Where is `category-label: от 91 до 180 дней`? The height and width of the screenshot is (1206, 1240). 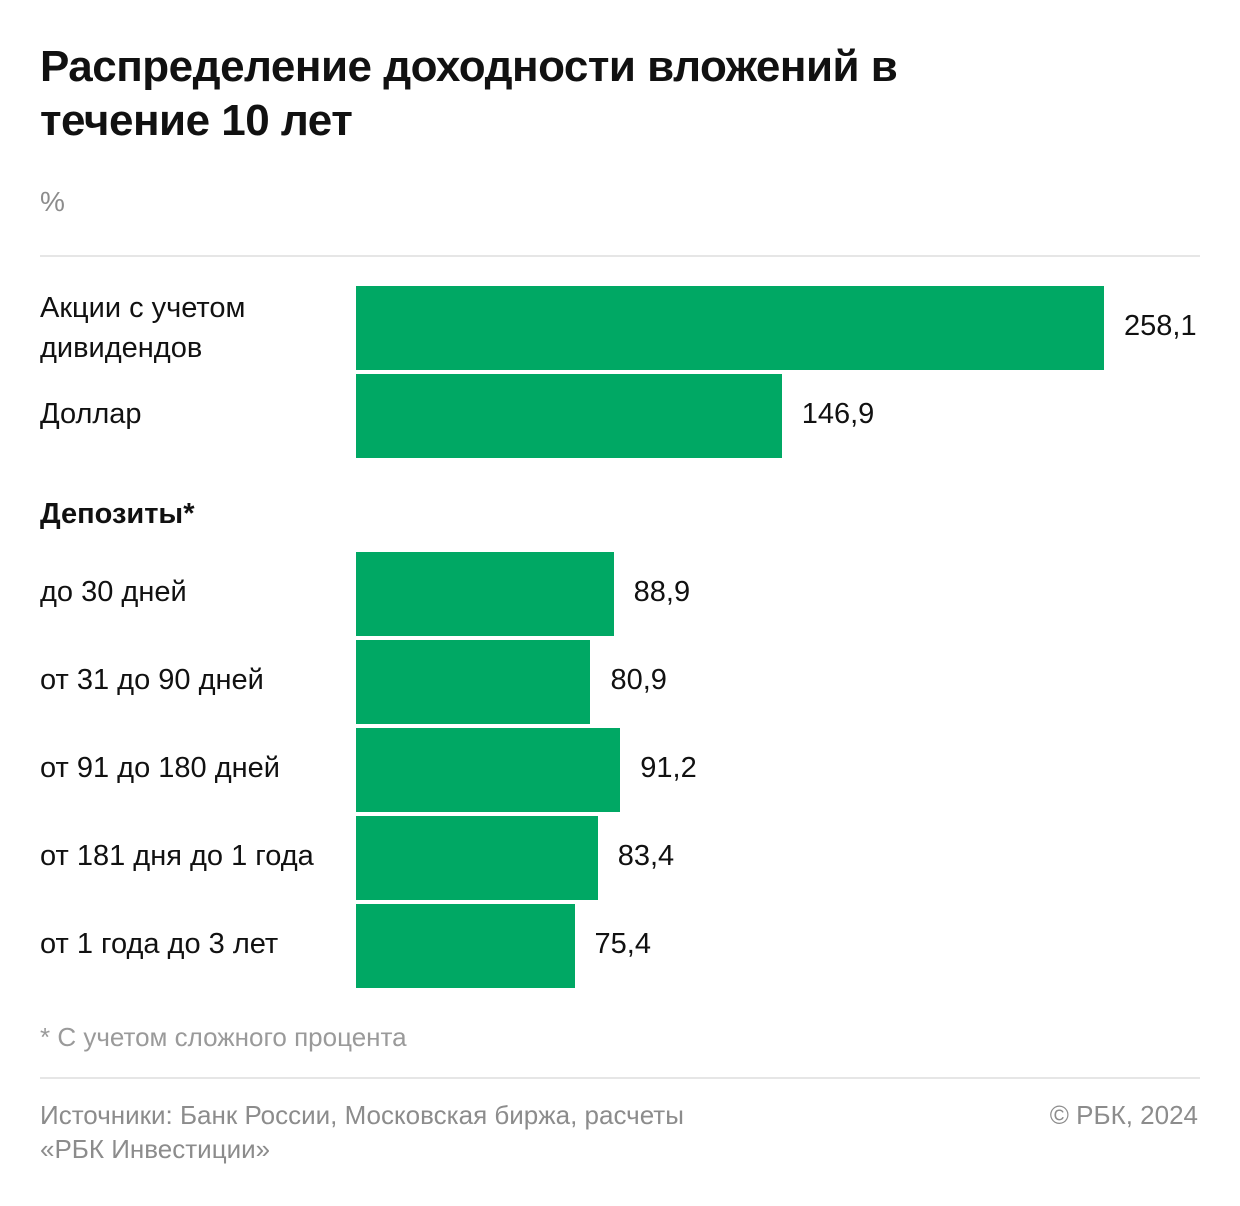
category-label: от 91 до 180 дней is located at coordinates (160, 768).